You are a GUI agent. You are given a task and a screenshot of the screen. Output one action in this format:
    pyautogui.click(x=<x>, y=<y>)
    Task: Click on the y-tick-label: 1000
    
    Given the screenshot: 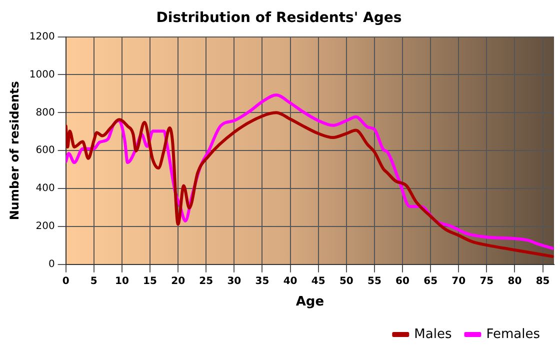 What is the action you would take?
    pyautogui.click(x=42, y=74)
    